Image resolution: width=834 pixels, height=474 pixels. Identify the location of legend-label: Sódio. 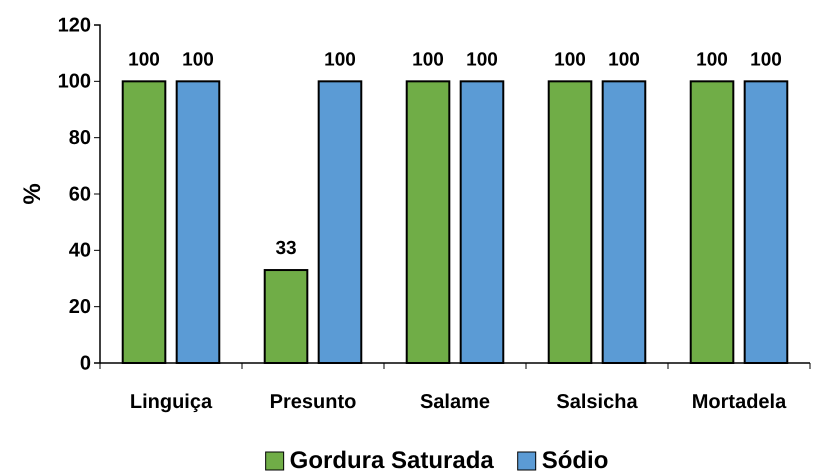
(575, 460).